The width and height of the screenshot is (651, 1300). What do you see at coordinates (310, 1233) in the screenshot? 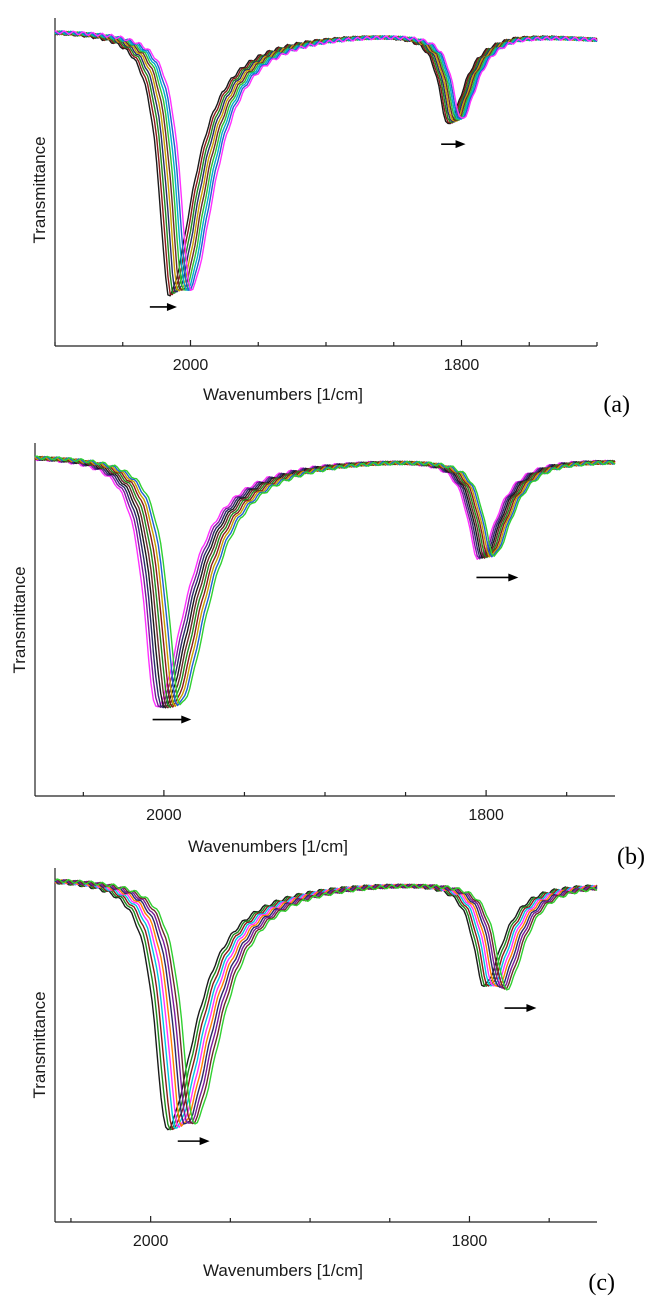
I see `panel-c-x-ticks: 2000 1800` at bounding box center [310, 1233].